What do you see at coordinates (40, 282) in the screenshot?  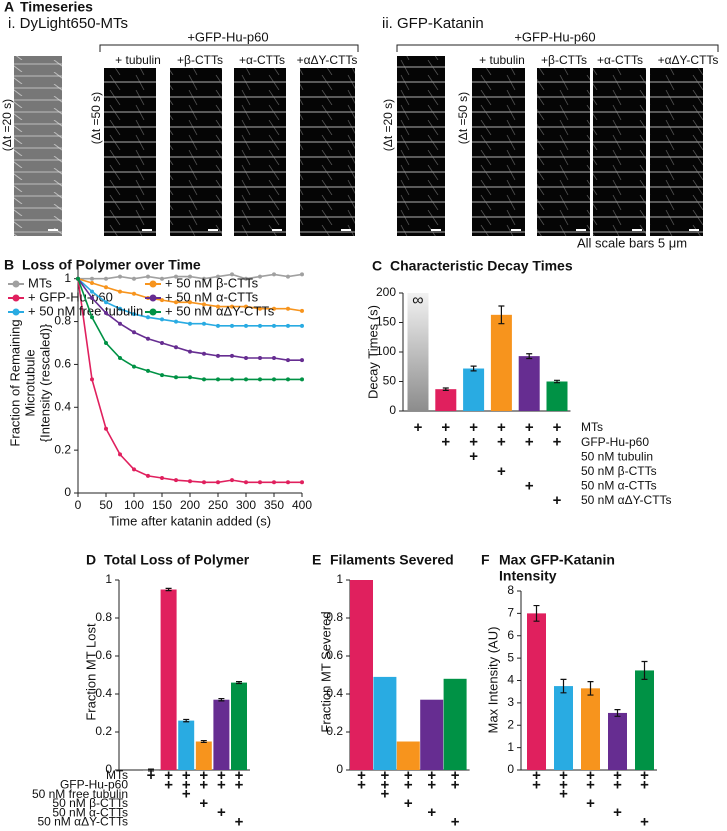 I see `legend-label: MTs` at bounding box center [40, 282].